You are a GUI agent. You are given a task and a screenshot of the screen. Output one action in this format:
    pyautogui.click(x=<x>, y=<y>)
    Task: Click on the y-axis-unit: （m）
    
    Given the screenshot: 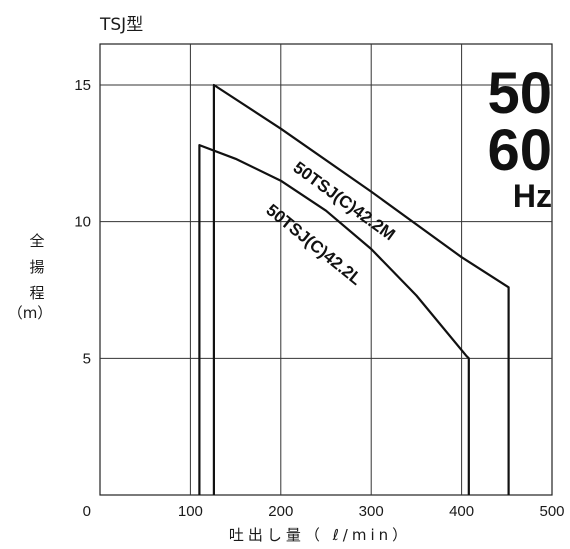 What is the action you would take?
    pyautogui.click(x=30, y=313)
    